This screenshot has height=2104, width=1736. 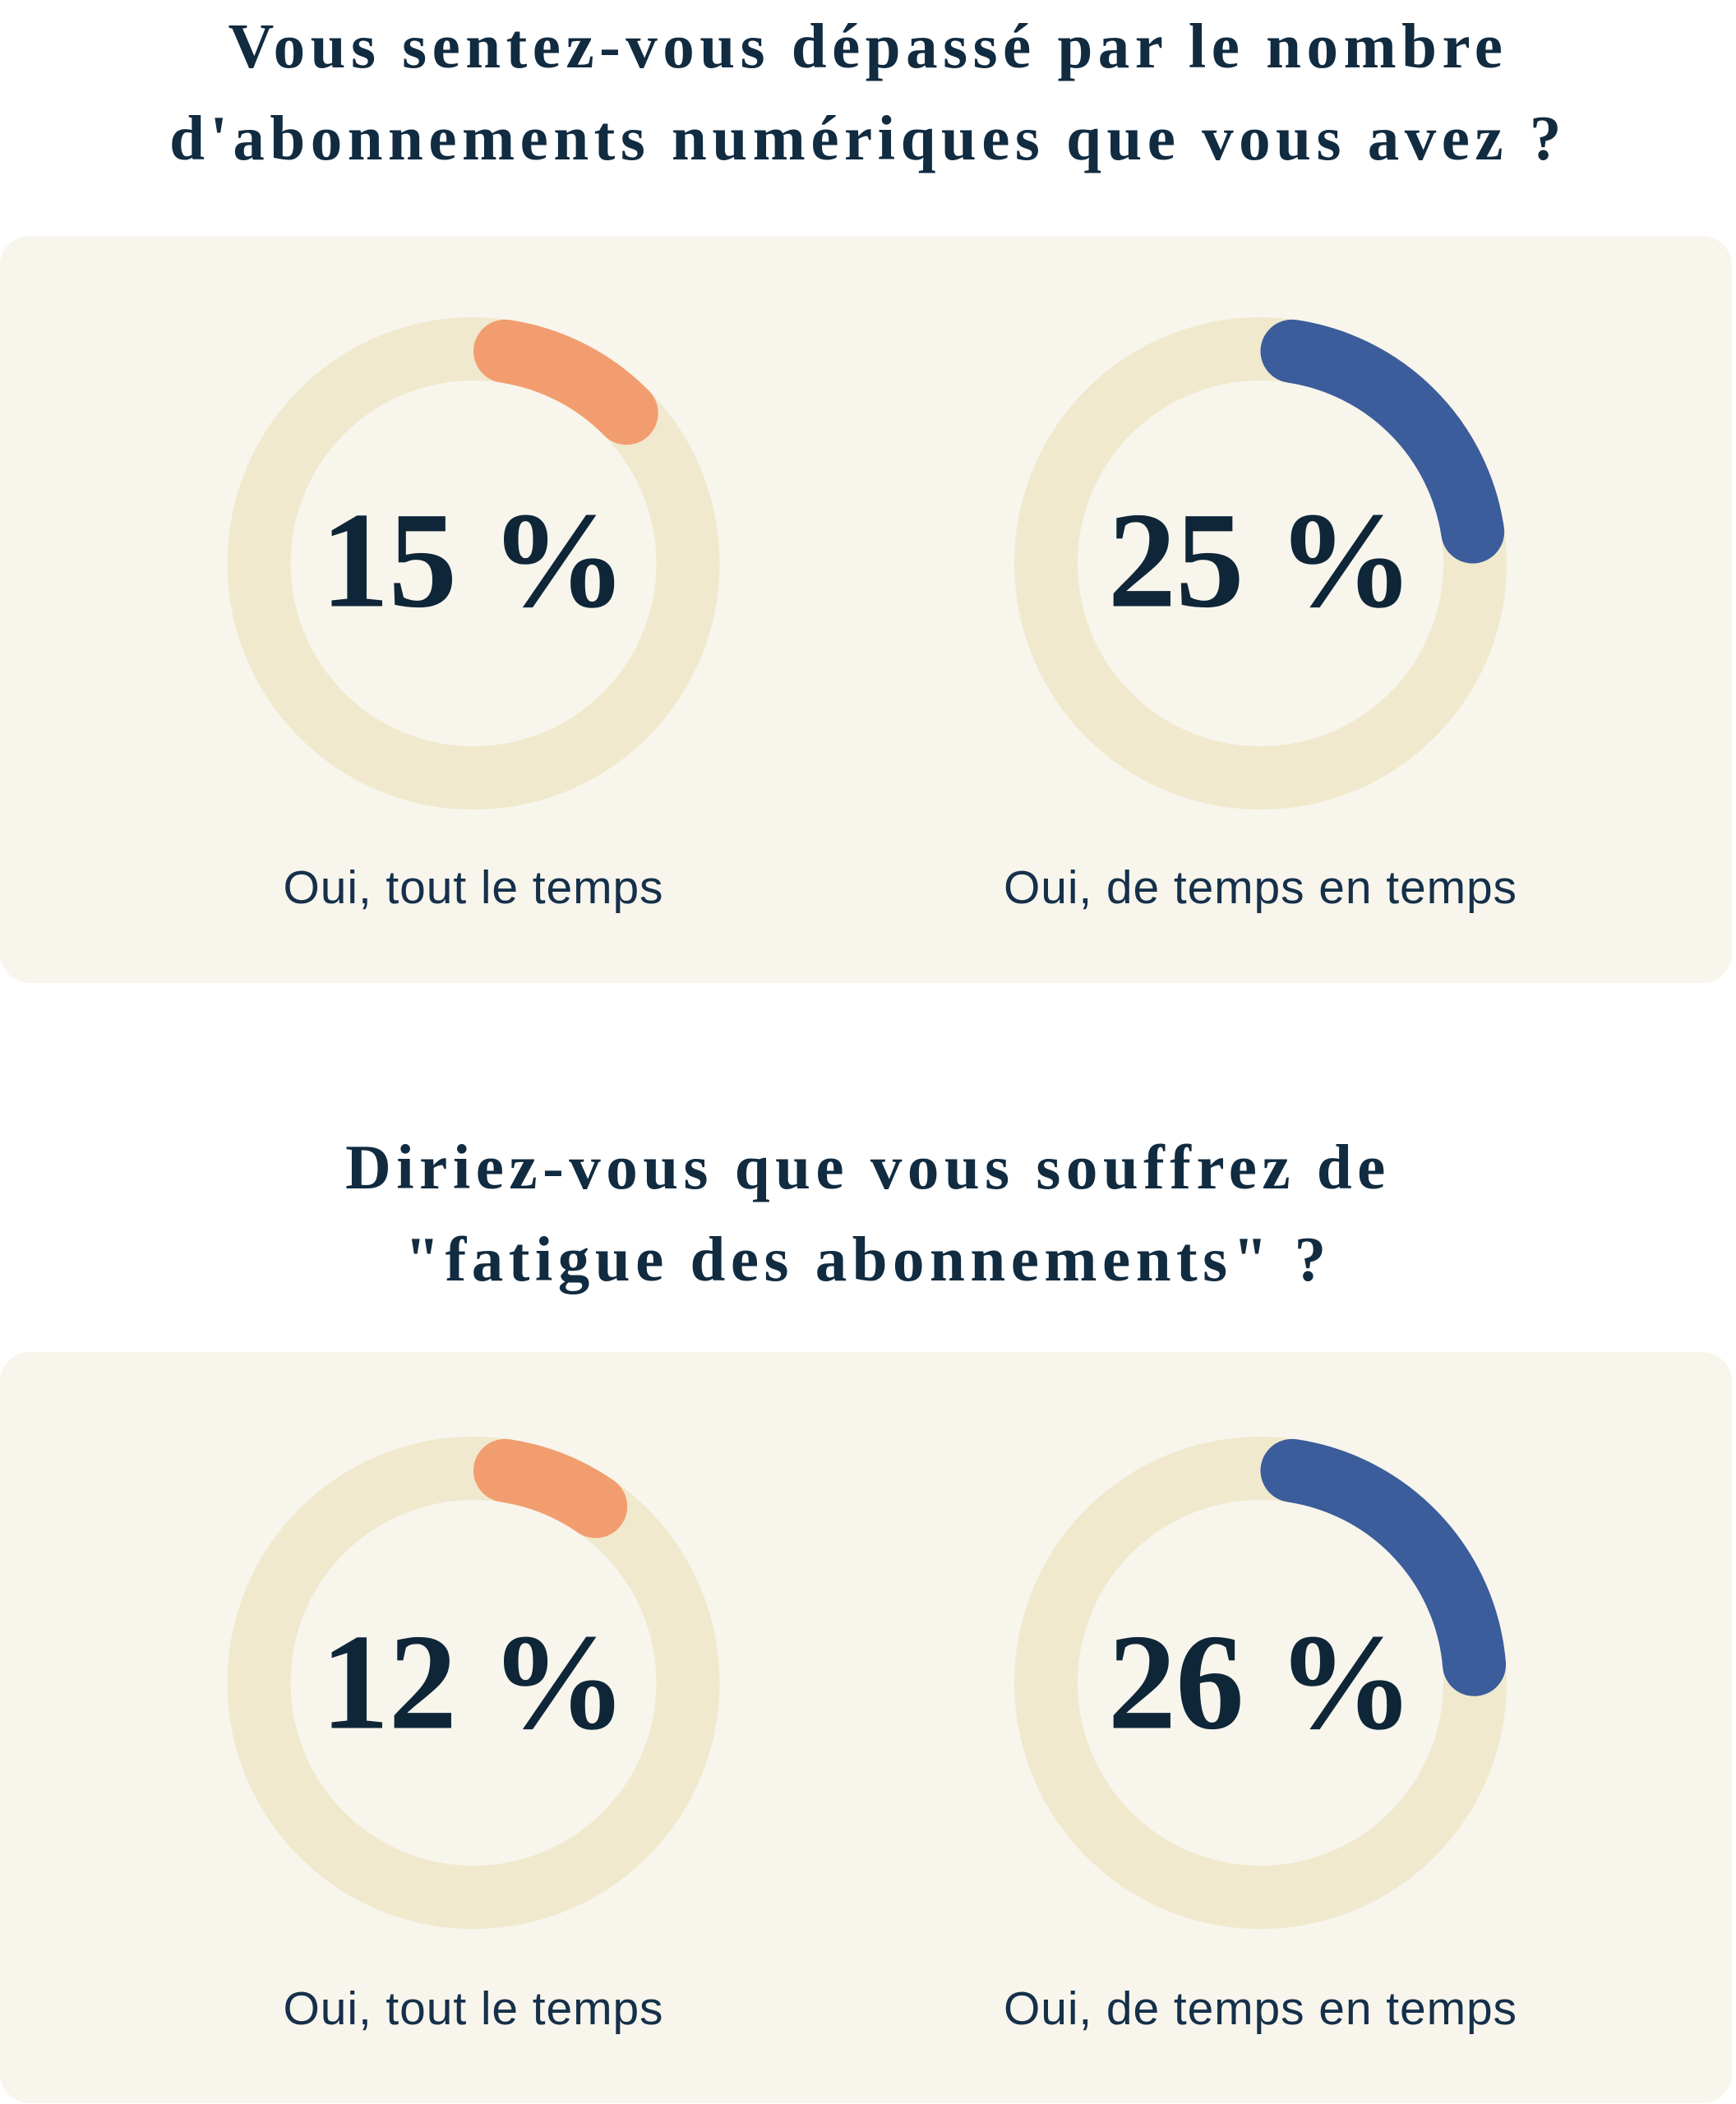 What do you see at coordinates (1261, 561) in the screenshot?
I see `svg-text: 25 %` at bounding box center [1261, 561].